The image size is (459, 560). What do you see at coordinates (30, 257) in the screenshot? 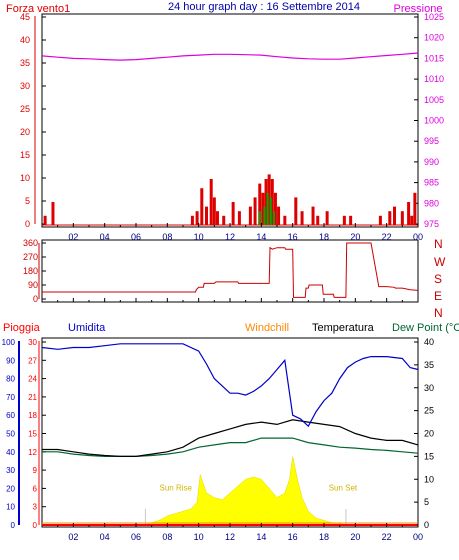
I see `direction-tick-label: 270` at bounding box center [30, 257].